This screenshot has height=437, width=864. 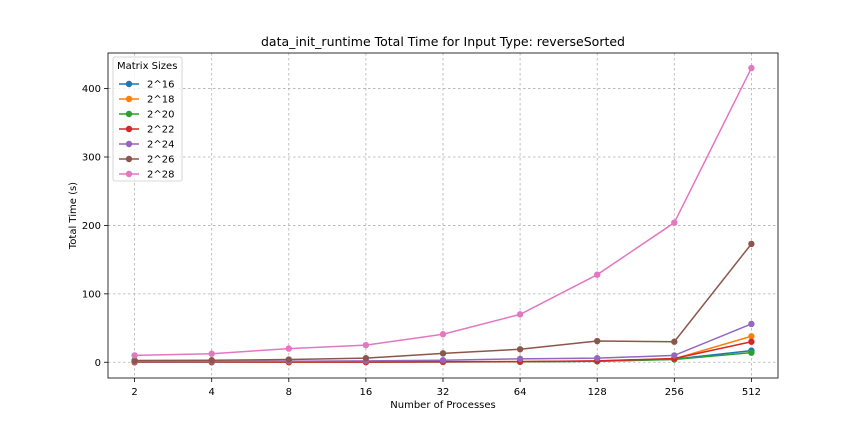 What do you see at coordinates (160, 100) in the screenshot?
I see `legend-label: 2^18` at bounding box center [160, 100].